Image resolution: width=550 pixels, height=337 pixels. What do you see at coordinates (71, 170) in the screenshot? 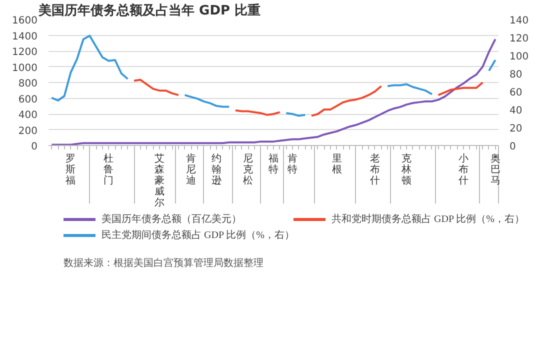
I see `x-tick-label: 罗斯福` at bounding box center [71, 170].